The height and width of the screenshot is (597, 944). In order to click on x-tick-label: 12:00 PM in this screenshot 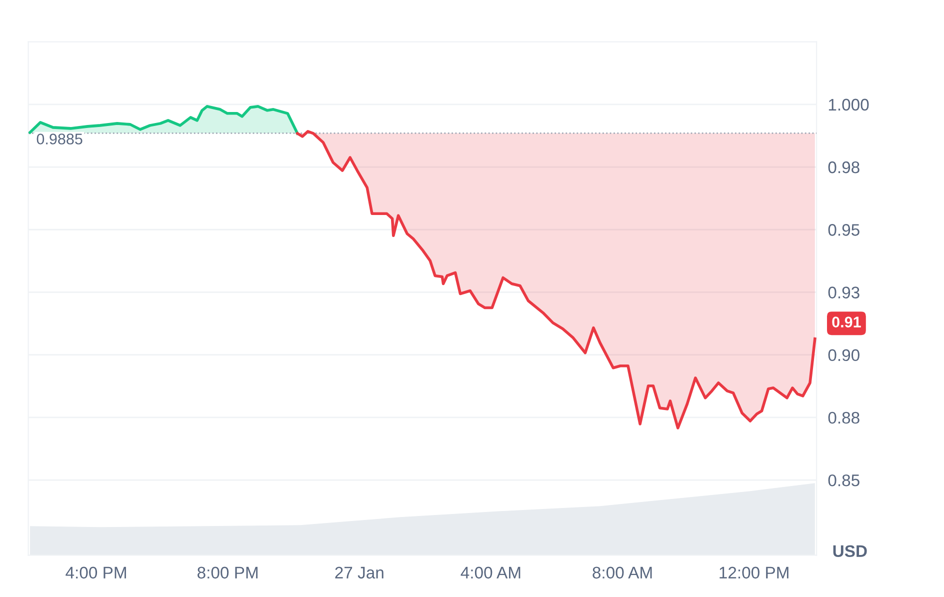, I will do `click(754, 572)`.